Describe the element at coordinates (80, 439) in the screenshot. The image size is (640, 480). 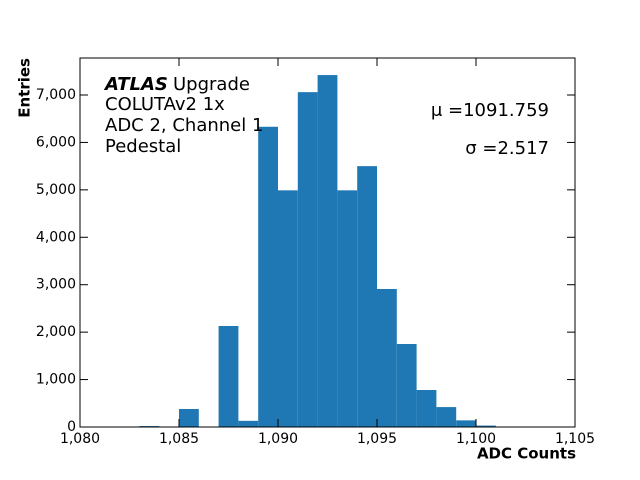
I see `x-tick-label: 1,080` at that location.